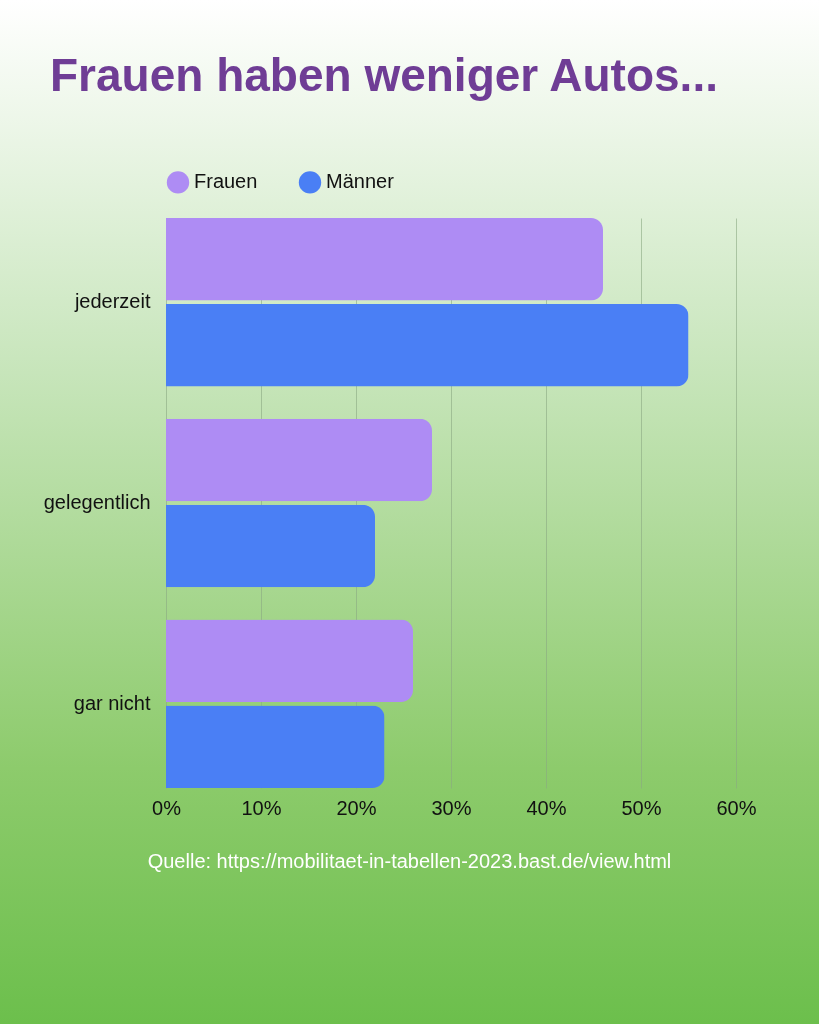 The image size is (819, 1024). I want to click on source-note: Quelle: https://mobilitaet-in-tabellen-2023.bast.de/view.html, so click(409, 861).